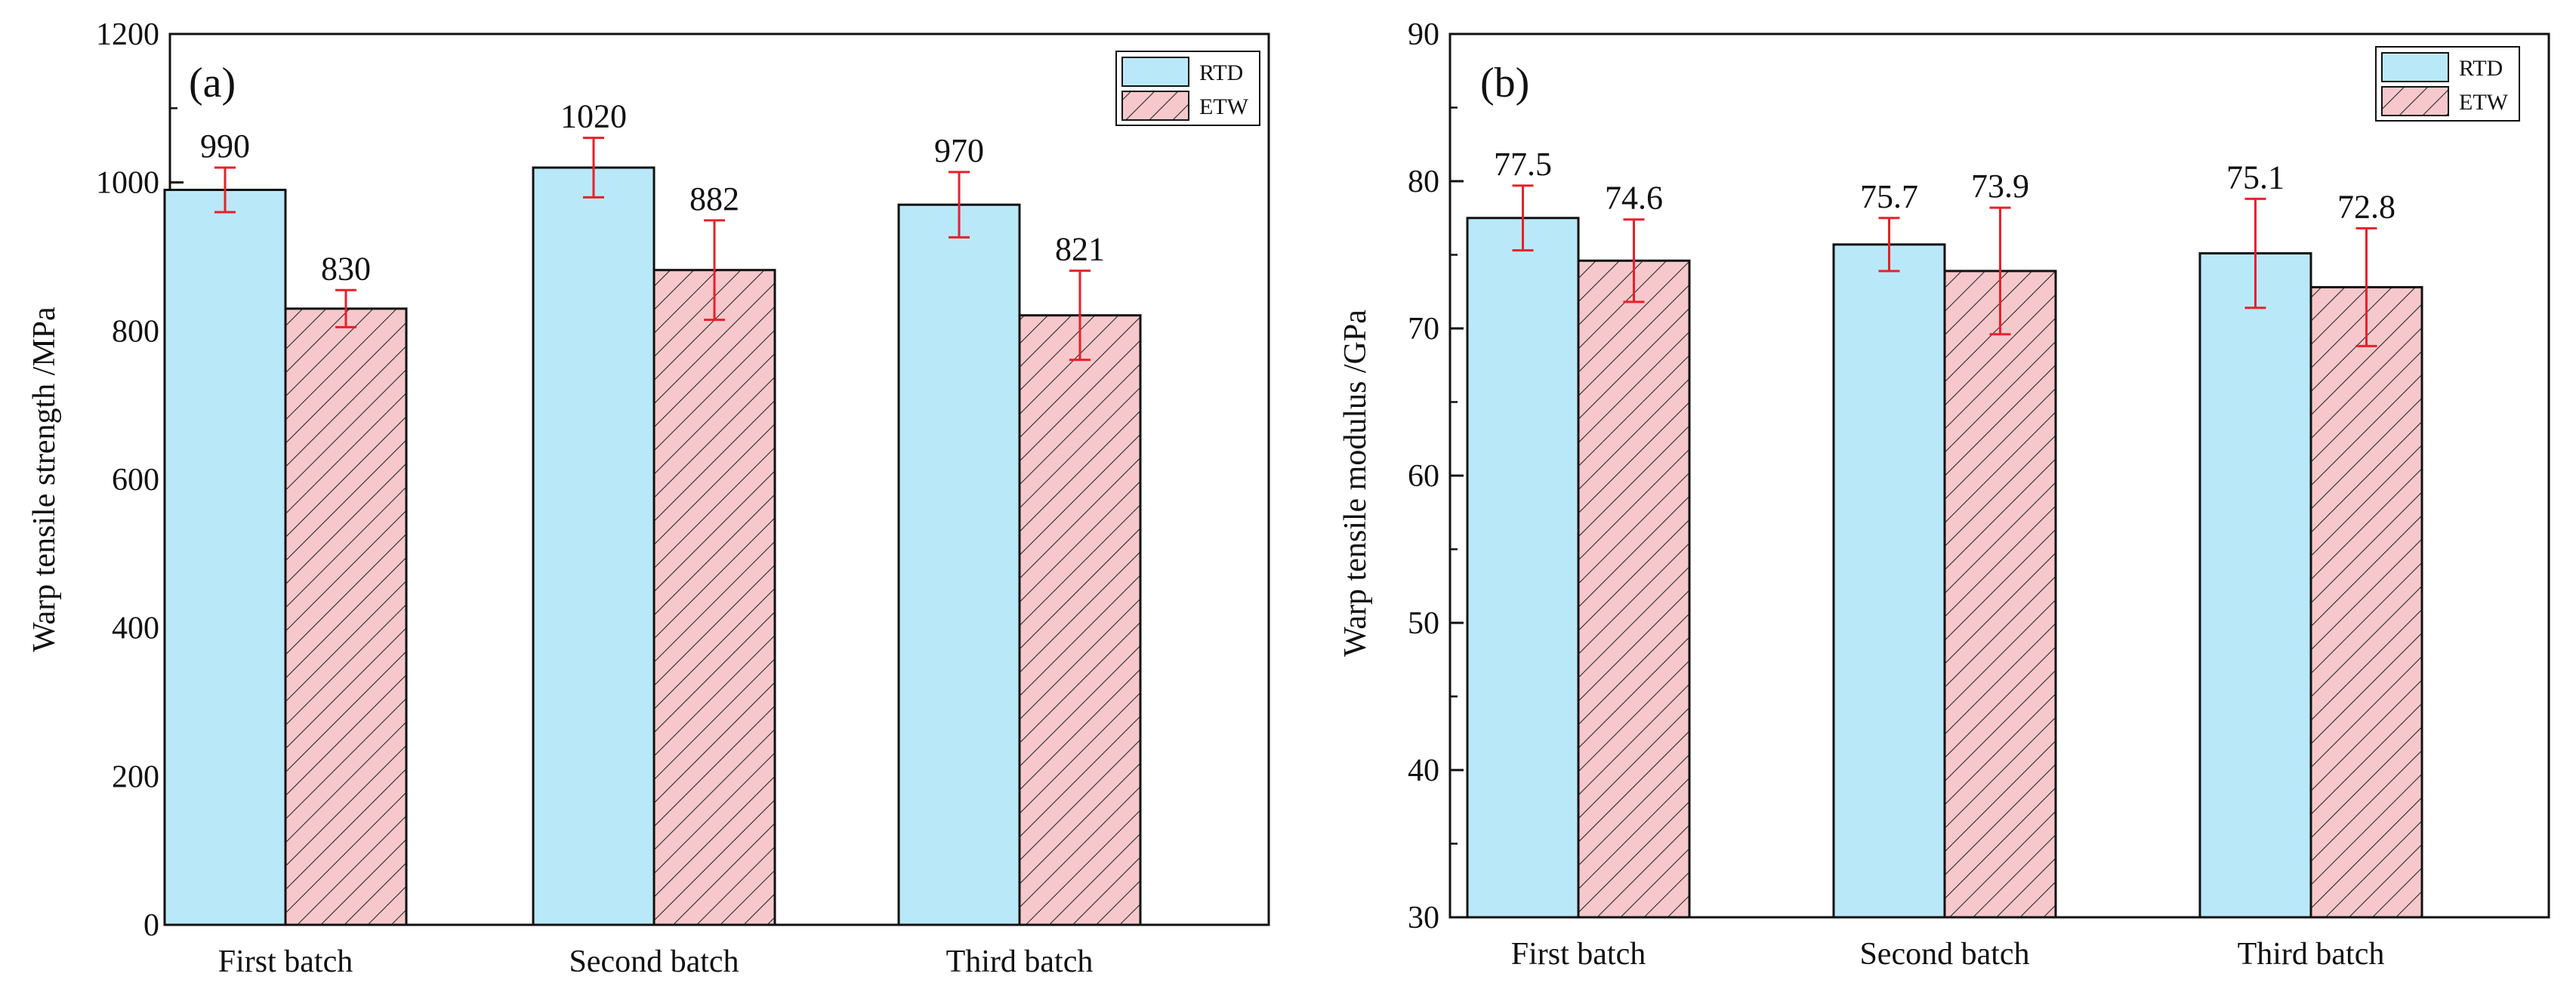 The image size is (2576, 989). What do you see at coordinates (2000, 186) in the screenshot?
I see `data-label-etw: 73.9` at bounding box center [2000, 186].